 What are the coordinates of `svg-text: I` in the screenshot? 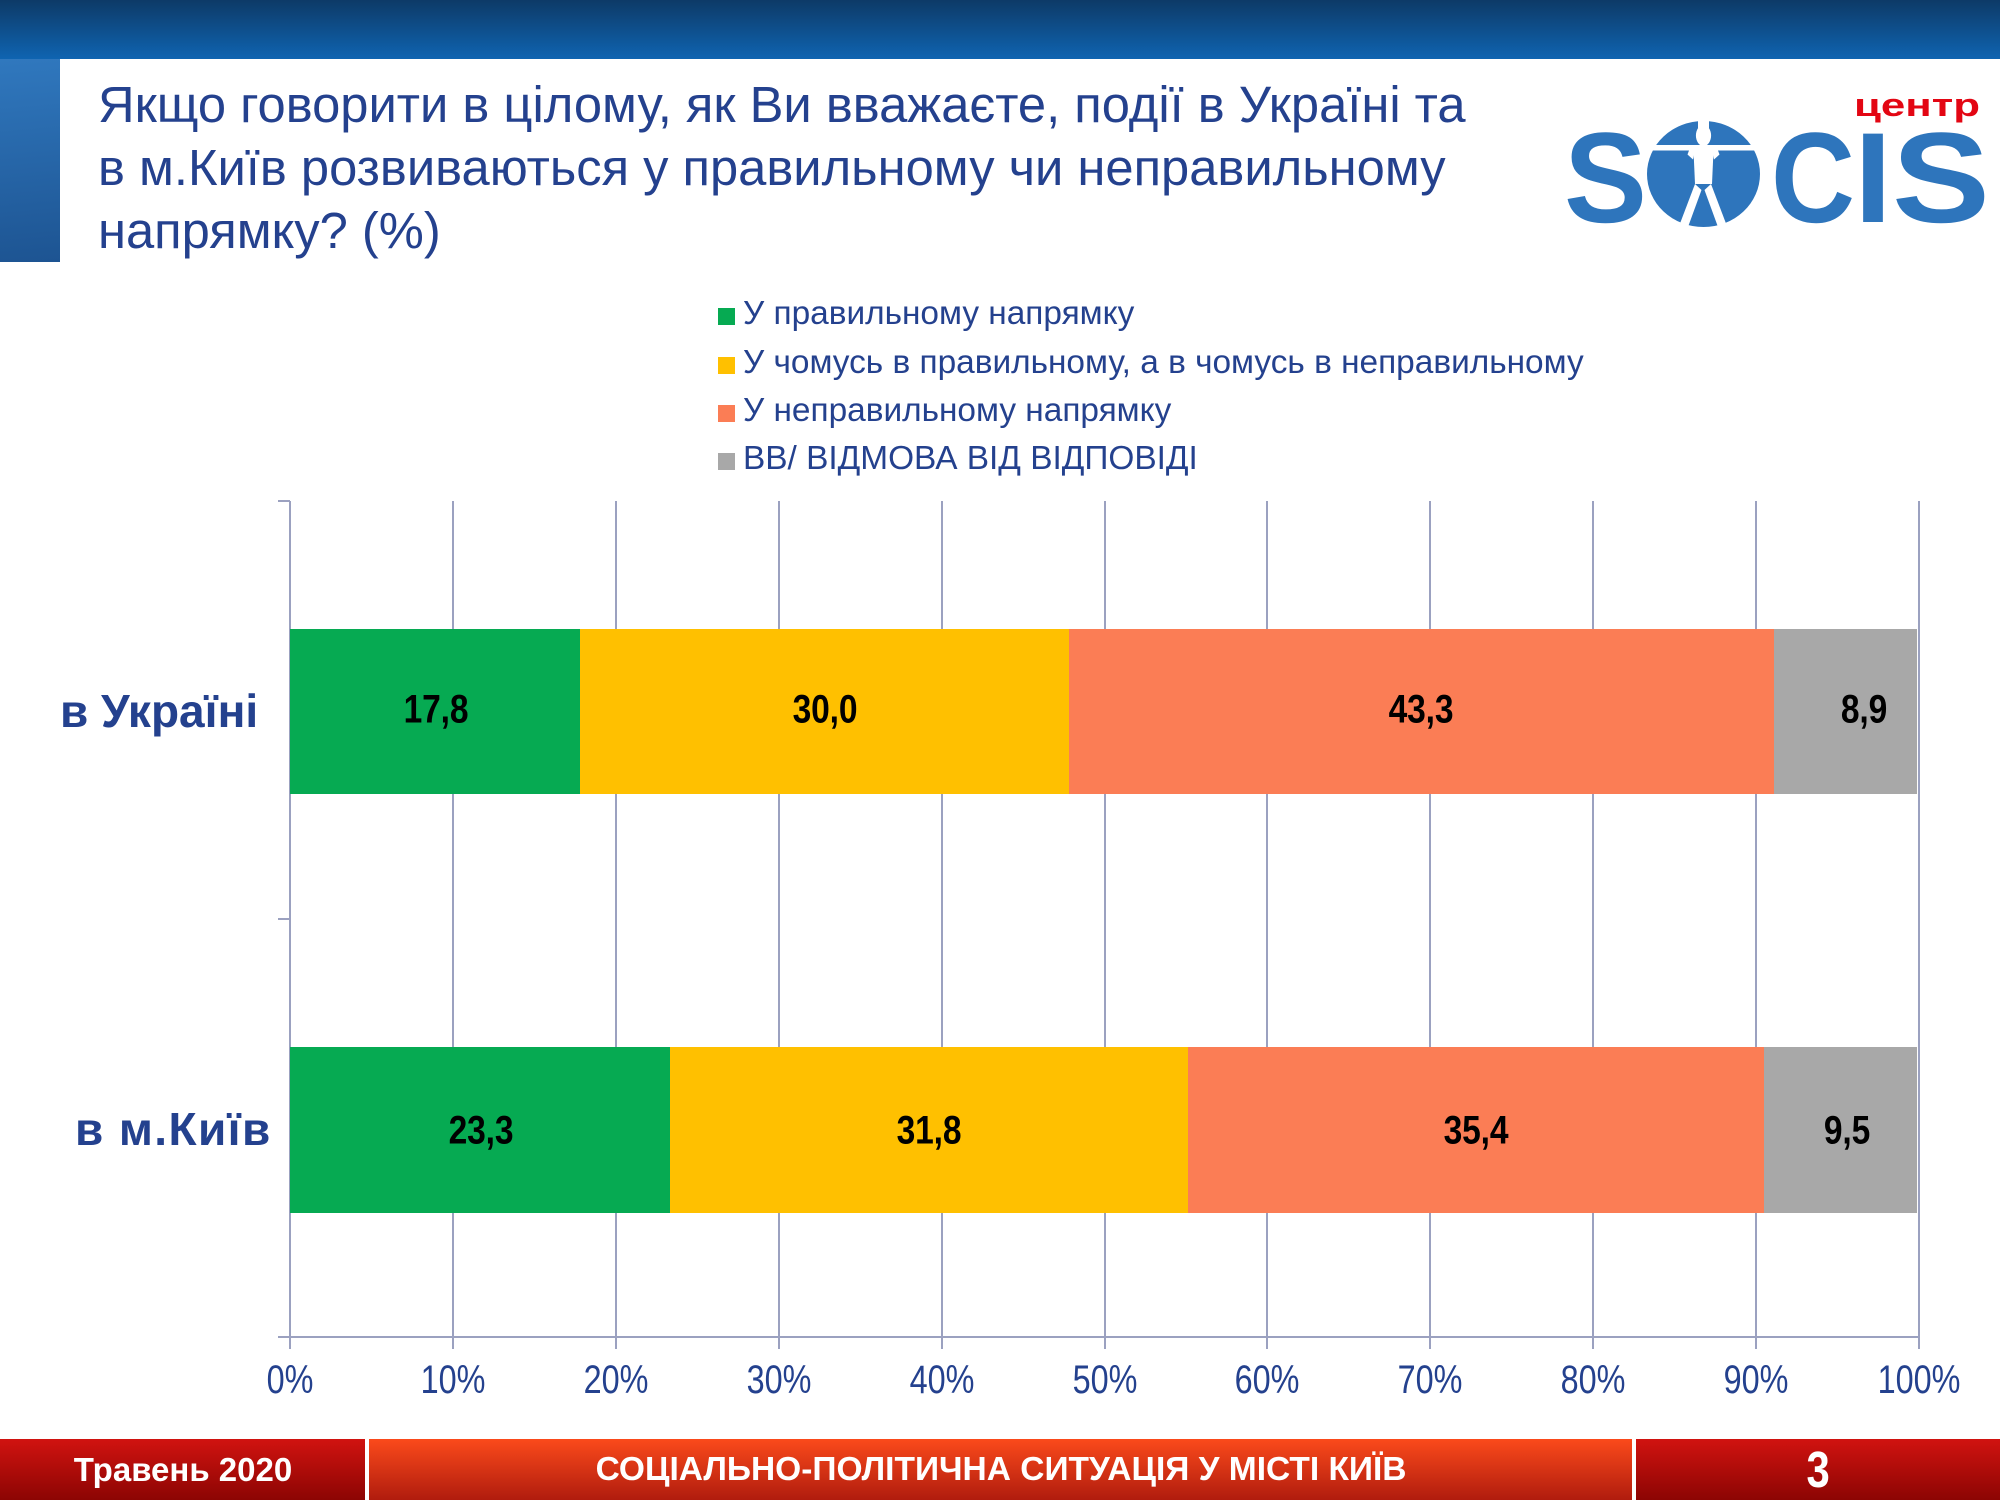 It's located at (1873, 173).